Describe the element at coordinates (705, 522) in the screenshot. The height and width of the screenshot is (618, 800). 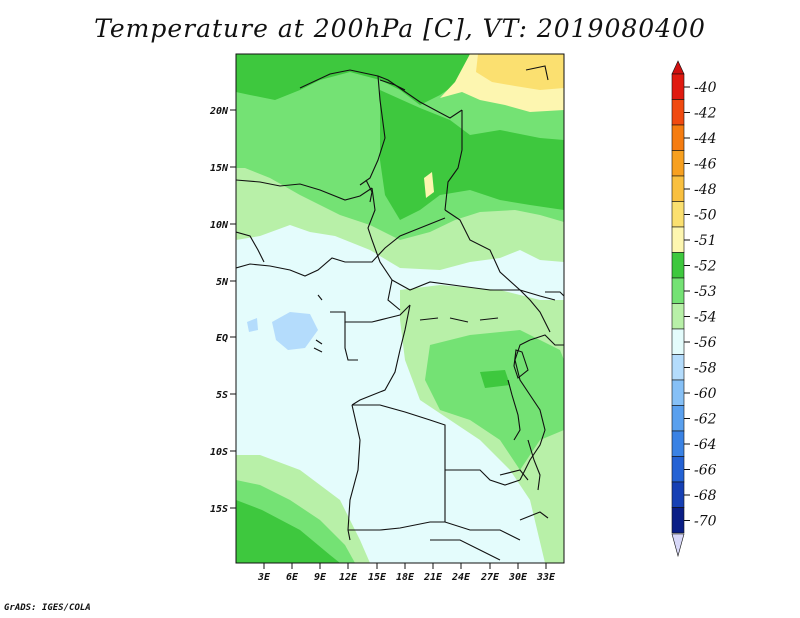
I see `colorbar-label: -70` at that location.